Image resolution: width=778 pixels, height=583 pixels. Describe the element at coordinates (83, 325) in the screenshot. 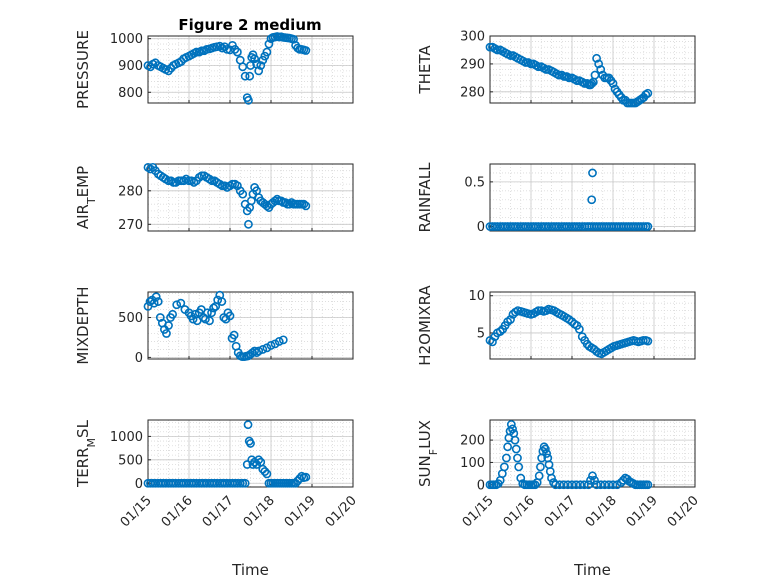

I see `y-axis-label: MIXDEPTH` at that location.